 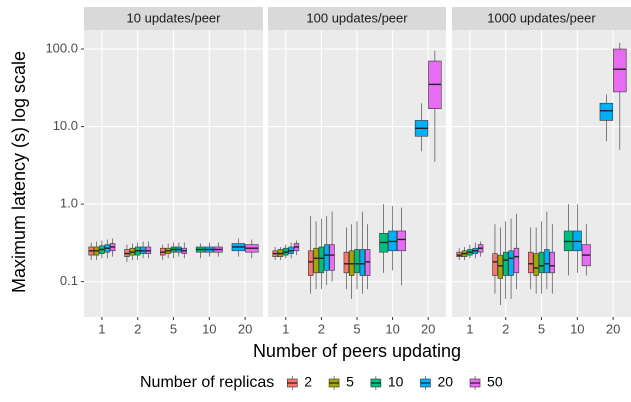 What do you see at coordinates (357, 351) in the screenshot?
I see `x-axis-title: Number of peers updating` at bounding box center [357, 351].